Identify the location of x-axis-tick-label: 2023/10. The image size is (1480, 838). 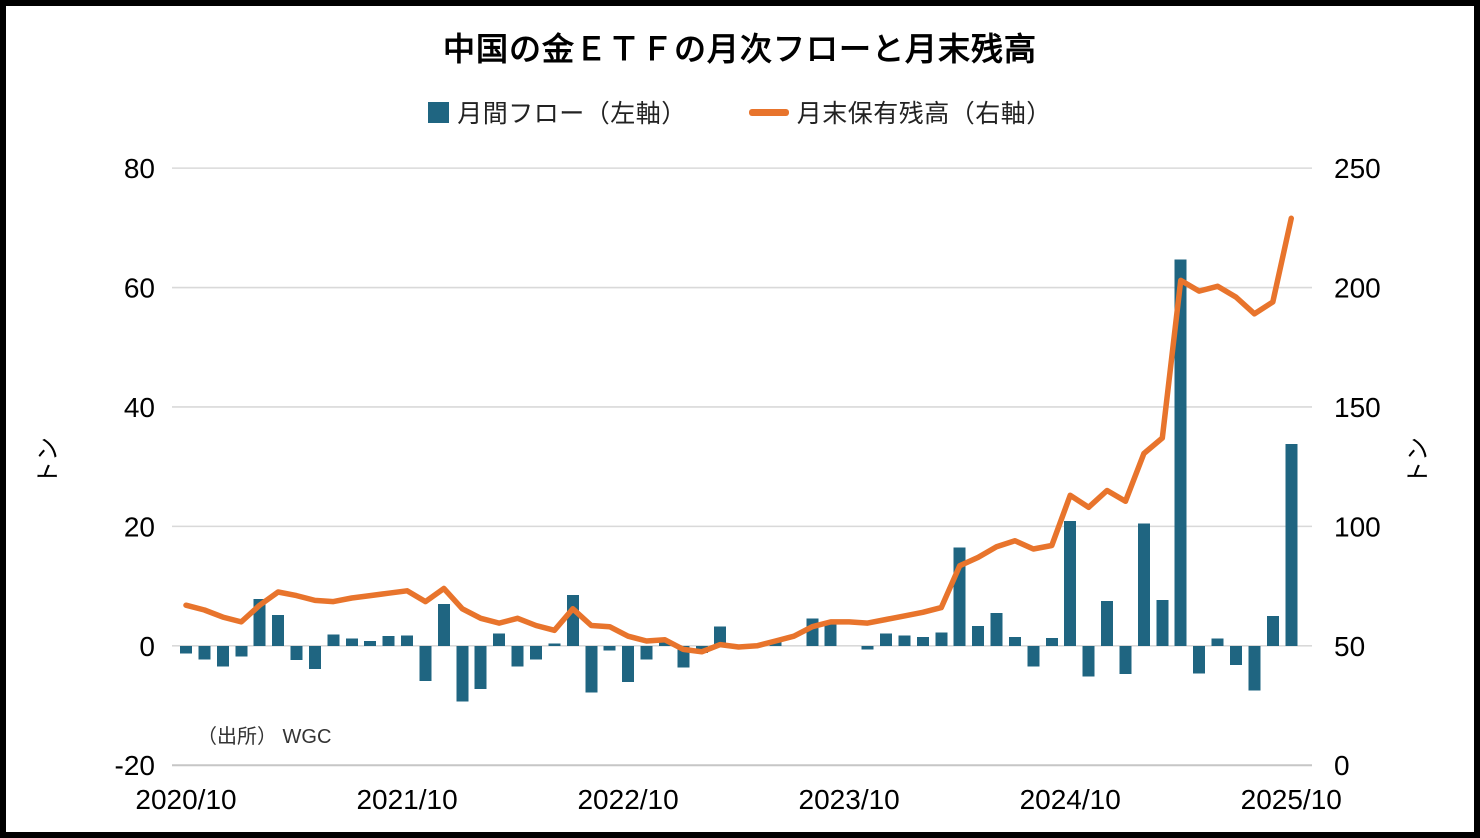
(849, 799).